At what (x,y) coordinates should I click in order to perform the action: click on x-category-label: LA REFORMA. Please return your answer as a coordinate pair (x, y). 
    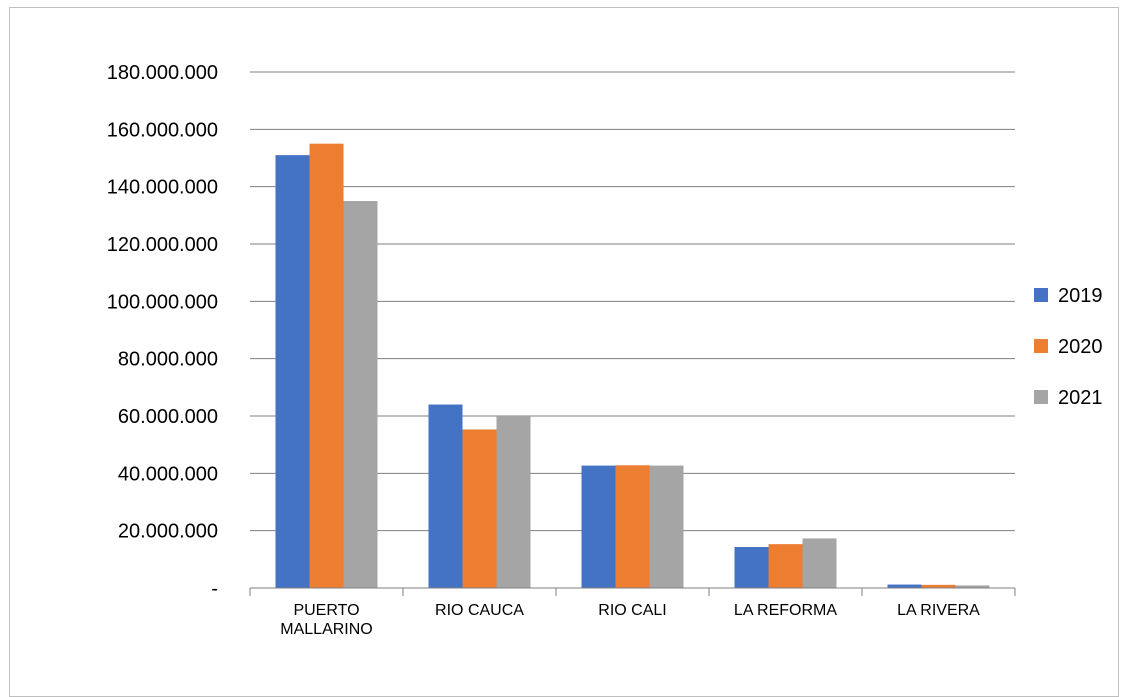
    Looking at the image, I should click on (785, 610).